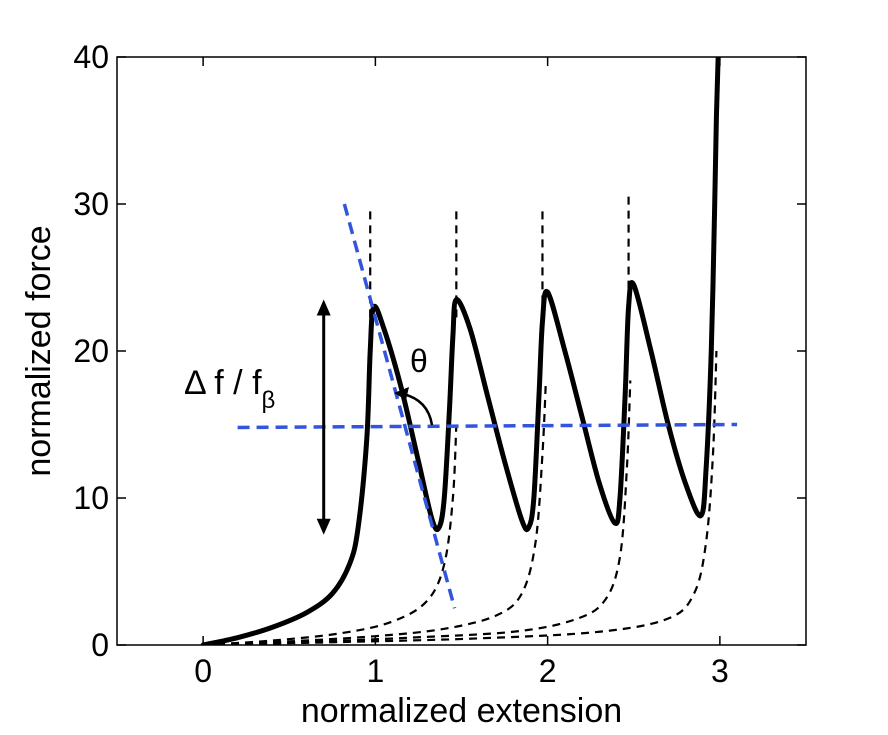  What do you see at coordinates (375, 671) in the screenshot?
I see `x-tick-label-1: 1` at bounding box center [375, 671].